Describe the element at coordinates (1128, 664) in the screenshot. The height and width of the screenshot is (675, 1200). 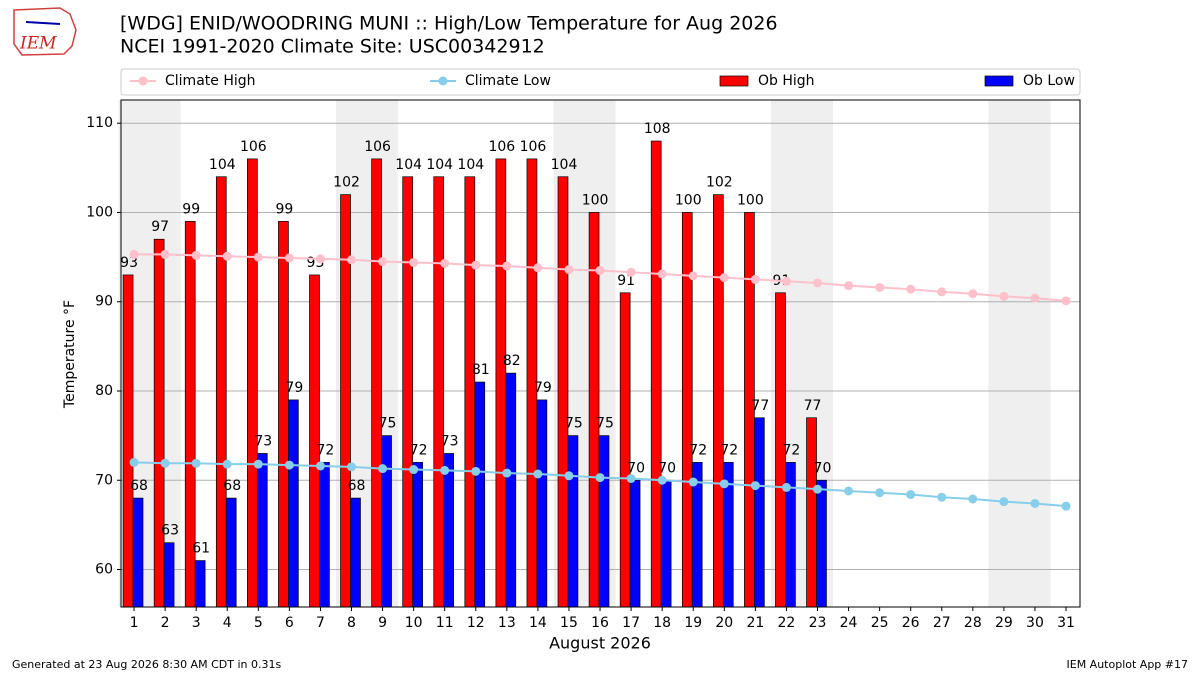
I see `footer-right: IEM Autoplot App #17` at that location.